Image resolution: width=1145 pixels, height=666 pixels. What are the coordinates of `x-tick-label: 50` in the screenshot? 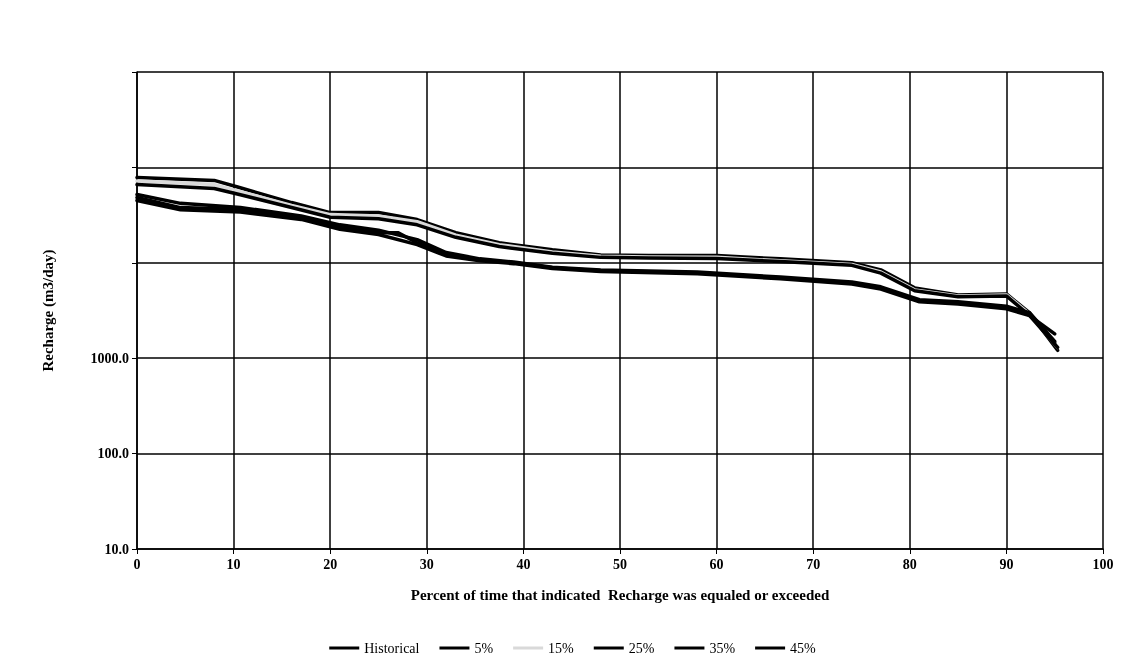 It's located at (620, 564).